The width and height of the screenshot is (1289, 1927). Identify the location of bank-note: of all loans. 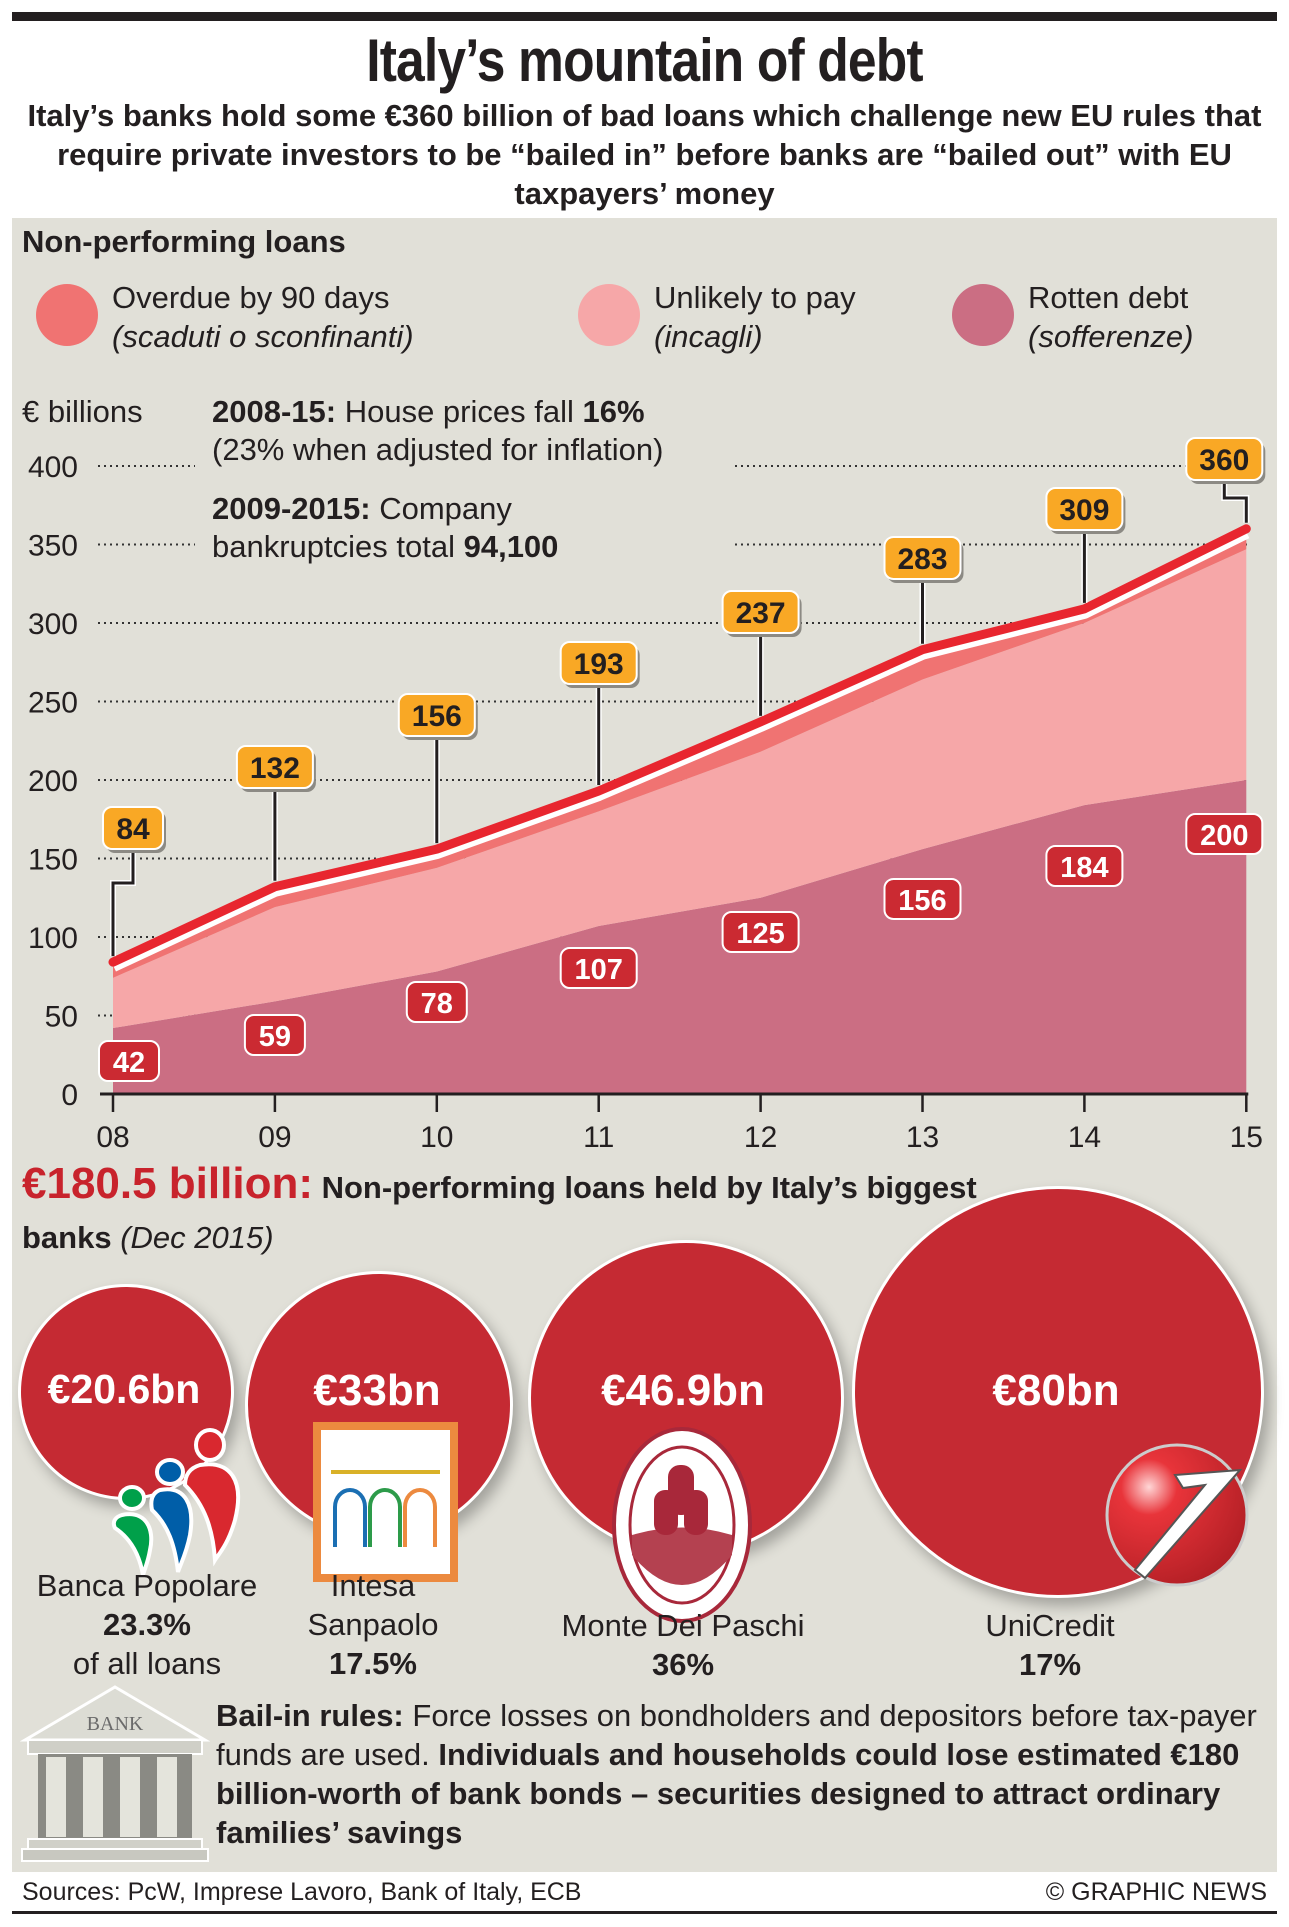
(147, 1663).